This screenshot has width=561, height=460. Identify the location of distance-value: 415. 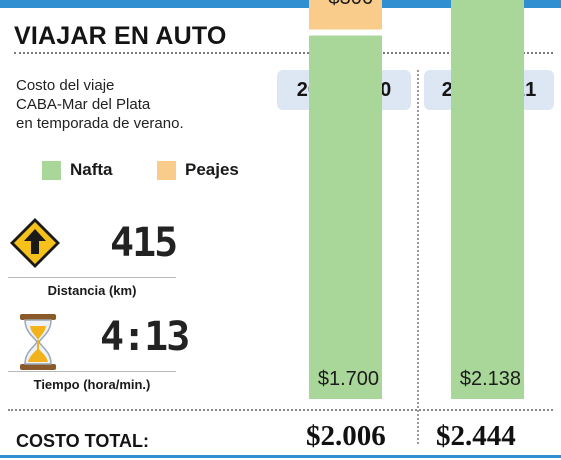
(144, 243).